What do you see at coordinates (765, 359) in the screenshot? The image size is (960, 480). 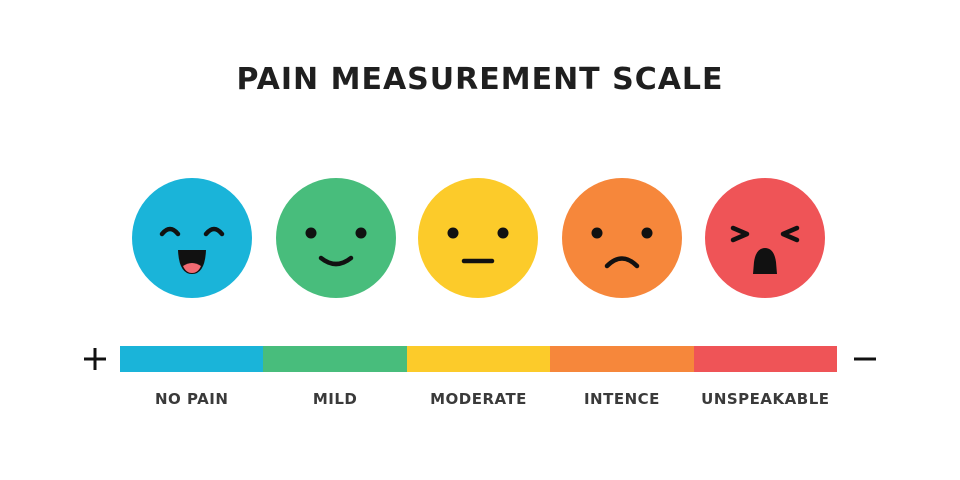 I see `scale-segment-unspeakable` at bounding box center [765, 359].